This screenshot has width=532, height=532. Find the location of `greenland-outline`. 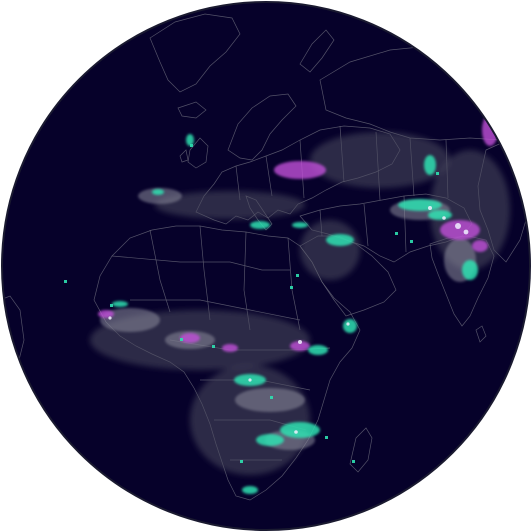

greenland-outline is located at coordinates (195, 53).